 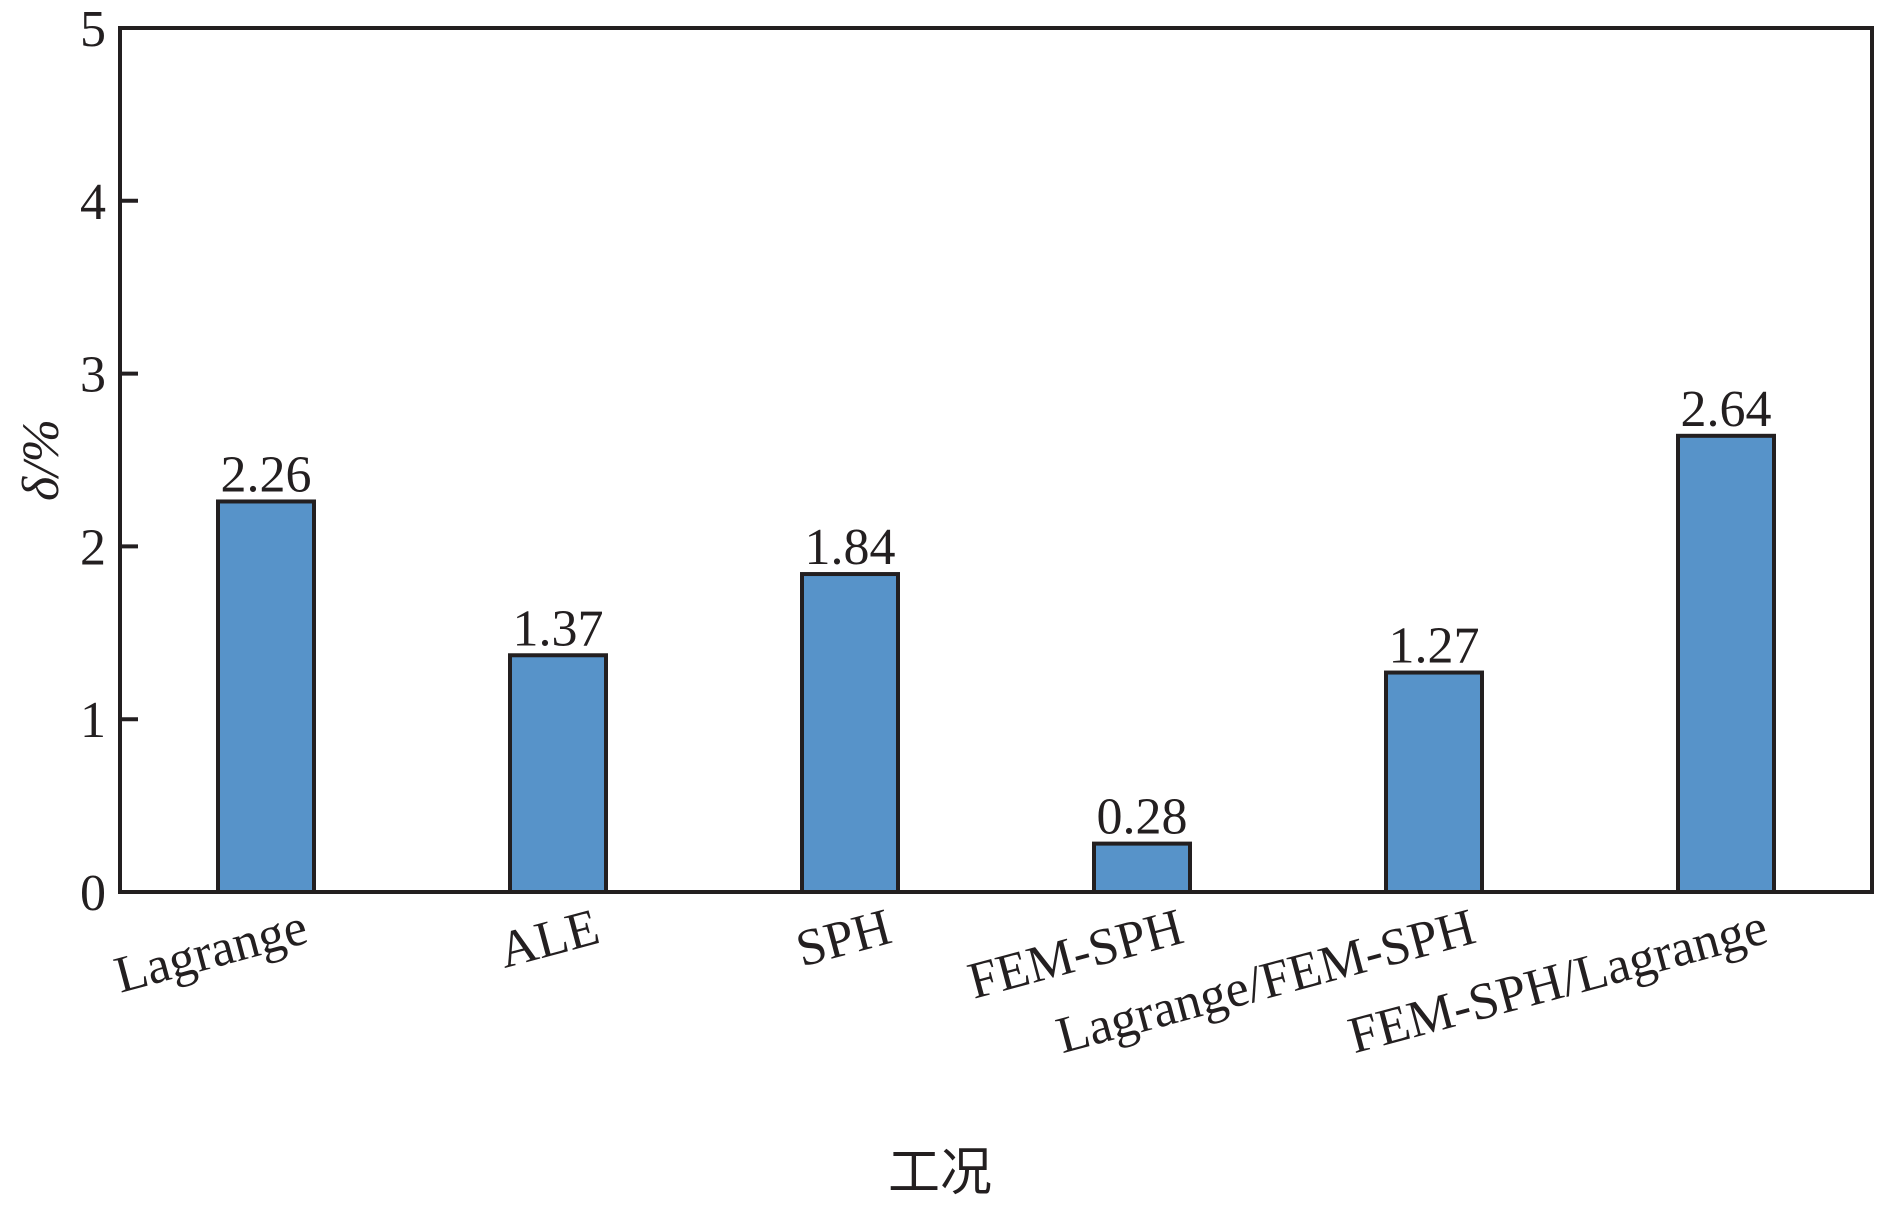 What do you see at coordinates (1726, 409) in the screenshot?
I see `data-label-5: 2.64` at bounding box center [1726, 409].